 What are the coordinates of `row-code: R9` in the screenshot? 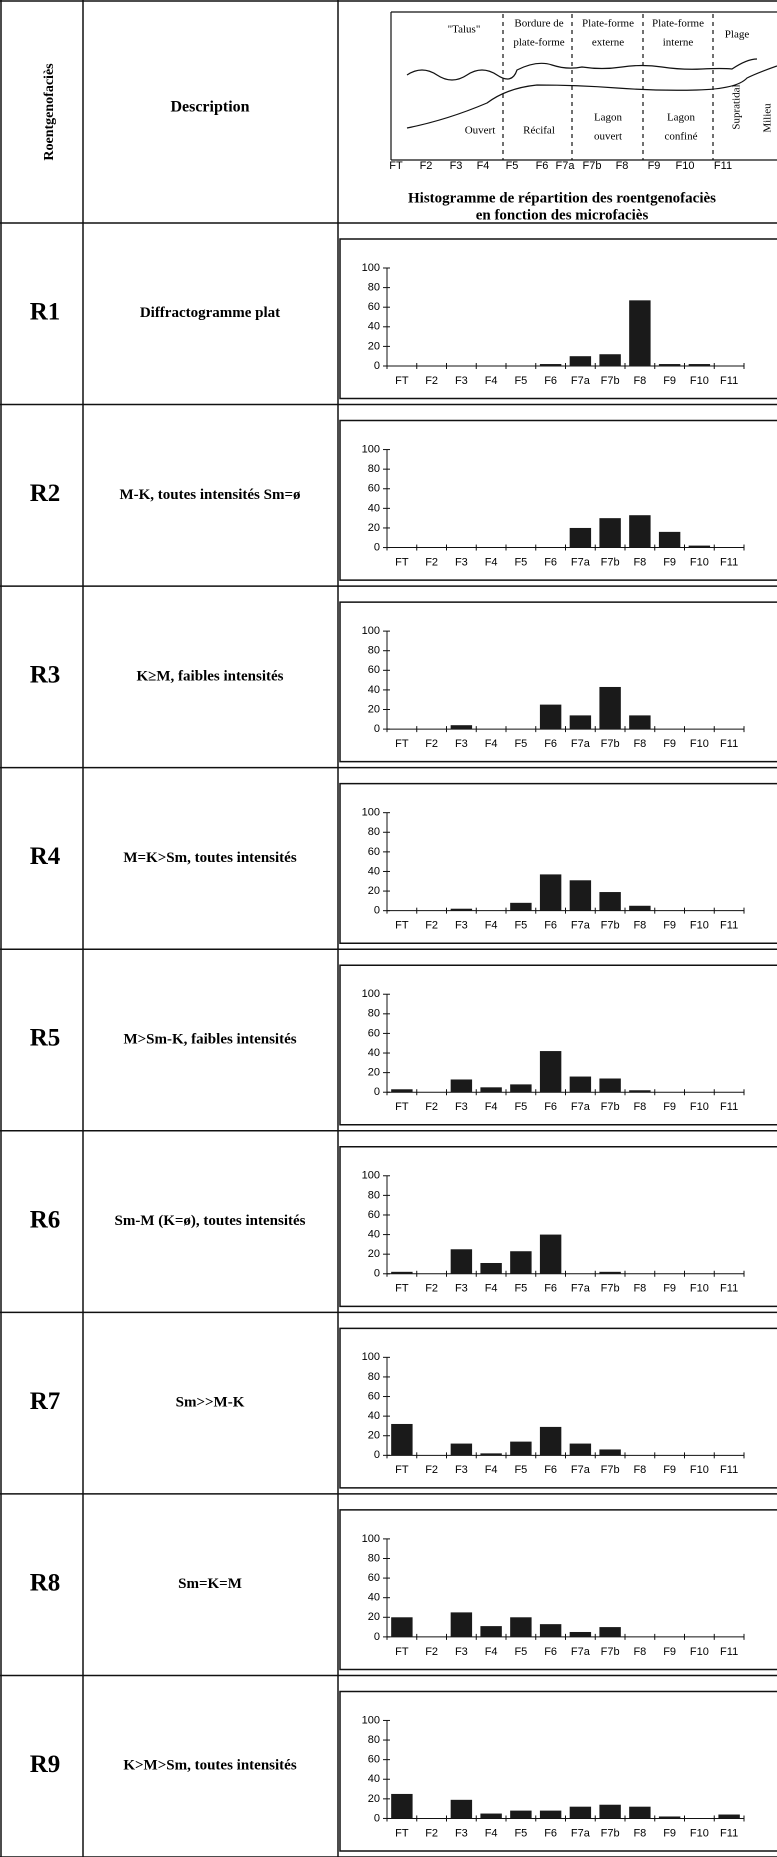 It's located at (45, 1764).